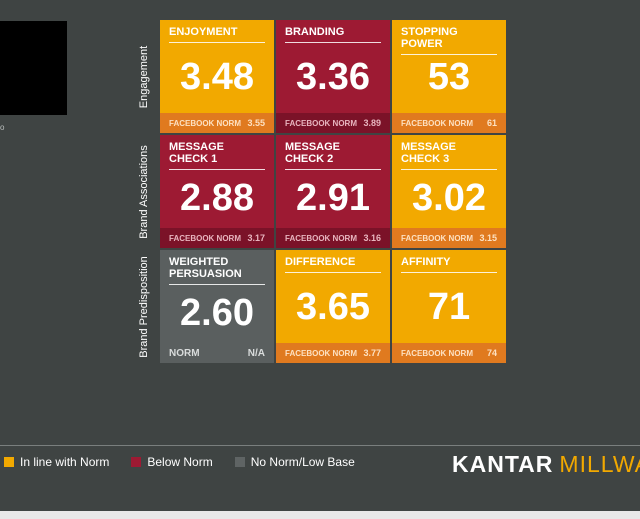 Image resolution: width=640 pixels, height=519 pixels. What do you see at coordinates (144, 306) in the screenshot?
I see `row-label-brand-predisposition: Brand Predisposition` at bounding box center [144, 306].